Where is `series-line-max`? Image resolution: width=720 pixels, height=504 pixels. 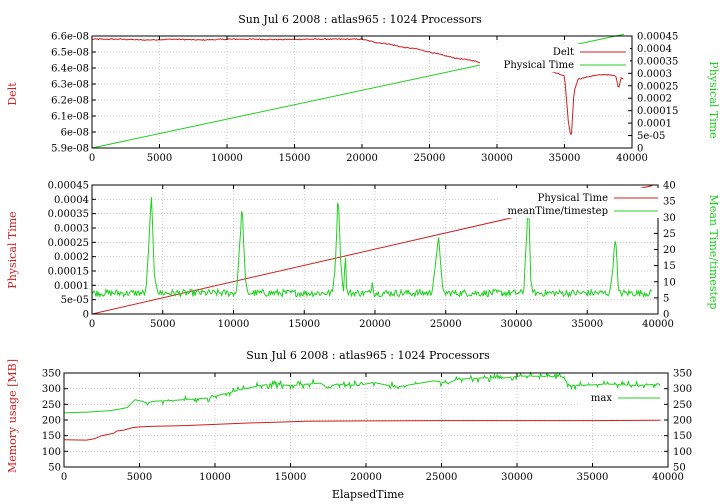 series-line-max is located at coordinates (362, 392).